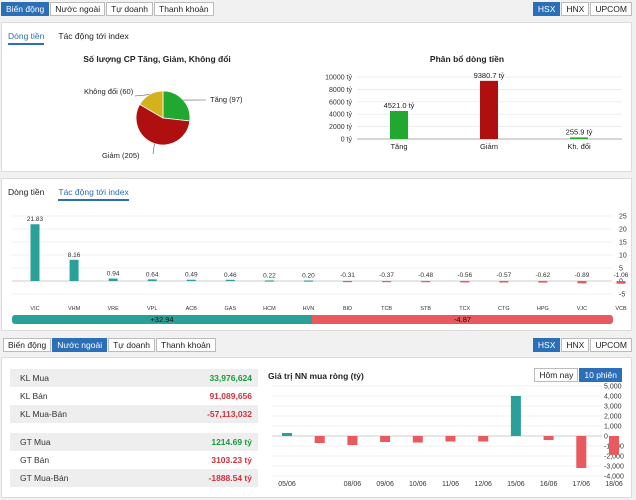 Image resolution: width=636 pixels, height=500 pixels. I want to click on impact-value-label-VPL: 0.64, so click(152, 274).